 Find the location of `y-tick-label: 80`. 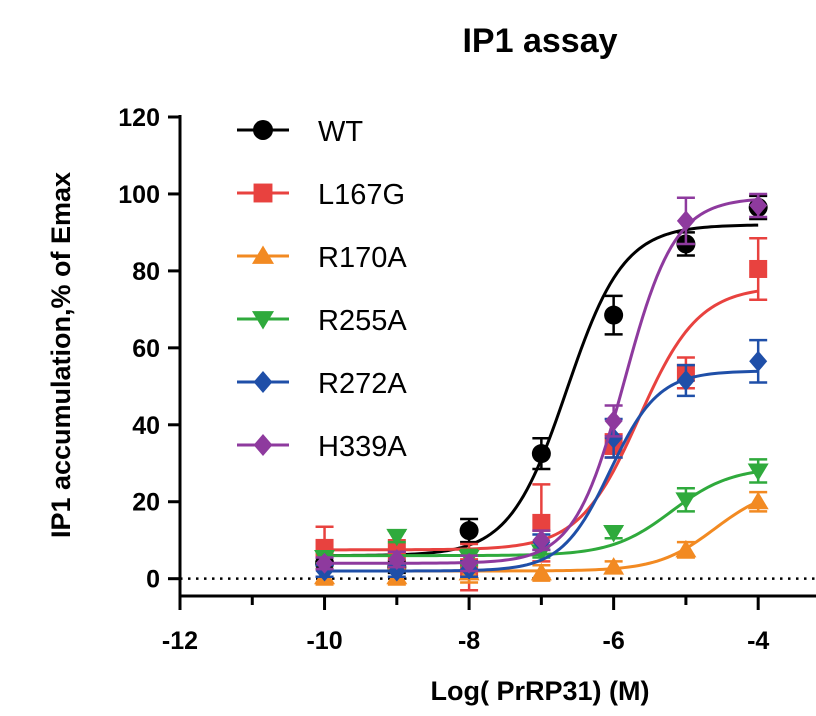

y-tick-label: 80 is located at coordinates (146, 272).